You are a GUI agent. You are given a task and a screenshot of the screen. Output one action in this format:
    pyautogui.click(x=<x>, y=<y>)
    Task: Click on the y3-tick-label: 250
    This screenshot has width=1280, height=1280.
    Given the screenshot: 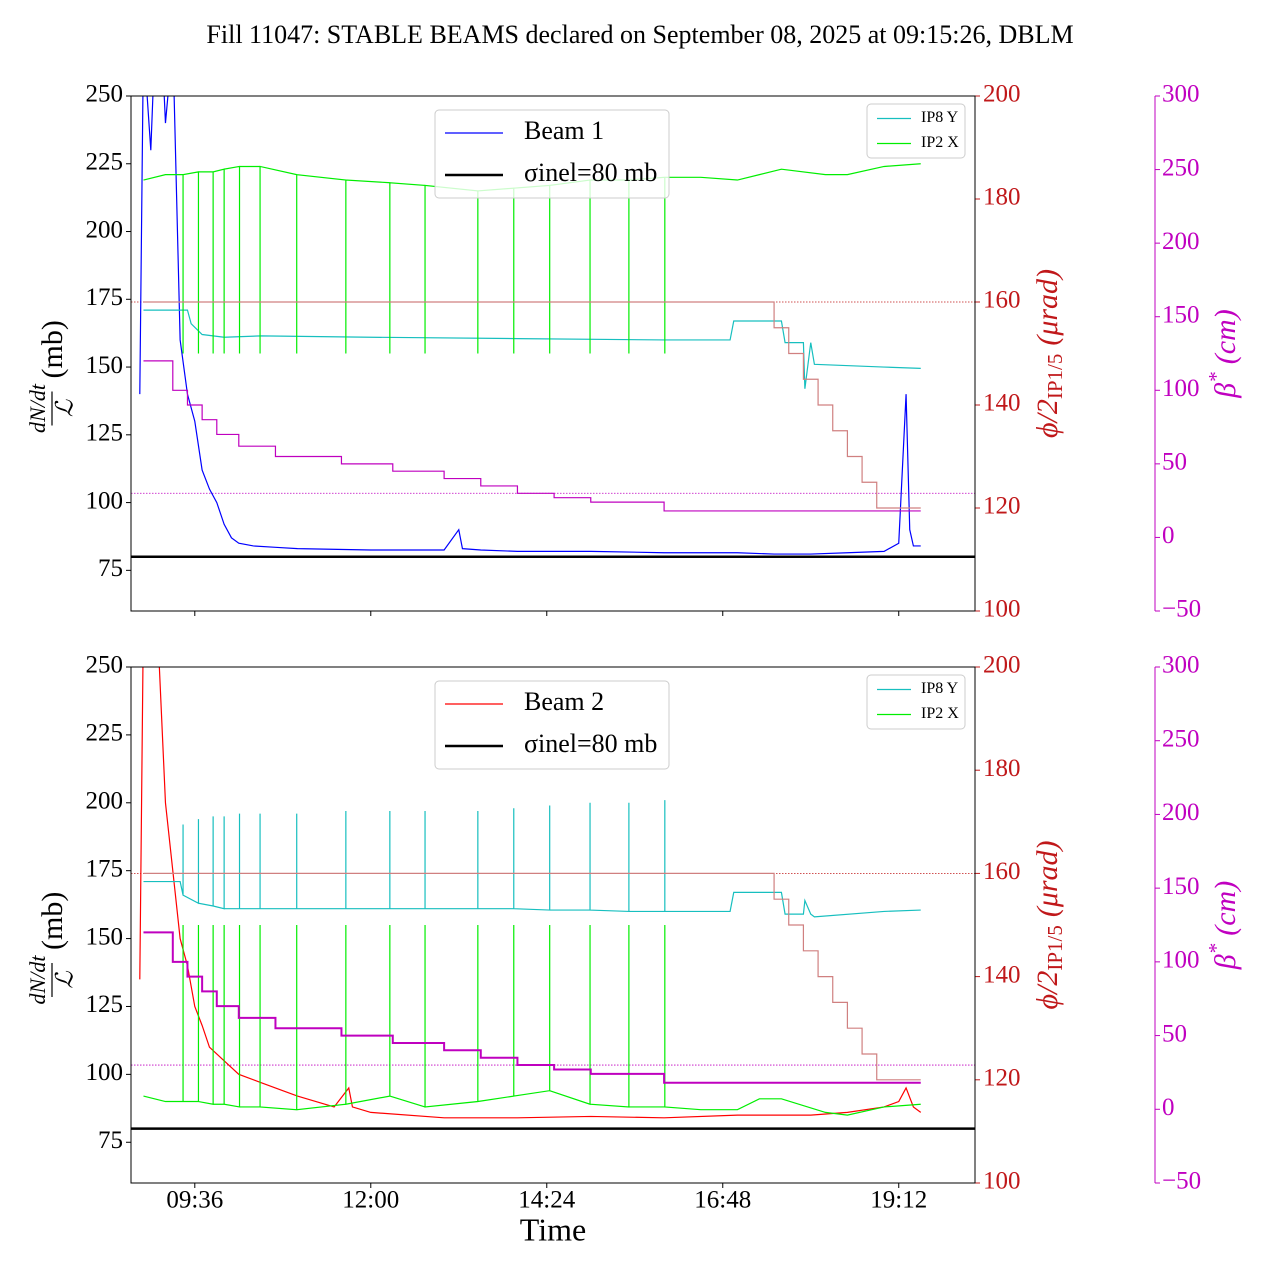 What is the action you would take?
    pyautogui.click(x=1181, y=167)
    